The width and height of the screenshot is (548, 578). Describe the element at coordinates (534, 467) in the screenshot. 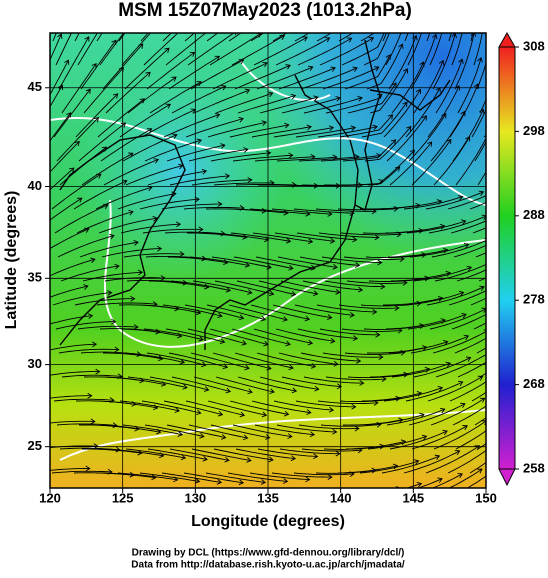

I see `colorbar-tick-label: 258` at that location.